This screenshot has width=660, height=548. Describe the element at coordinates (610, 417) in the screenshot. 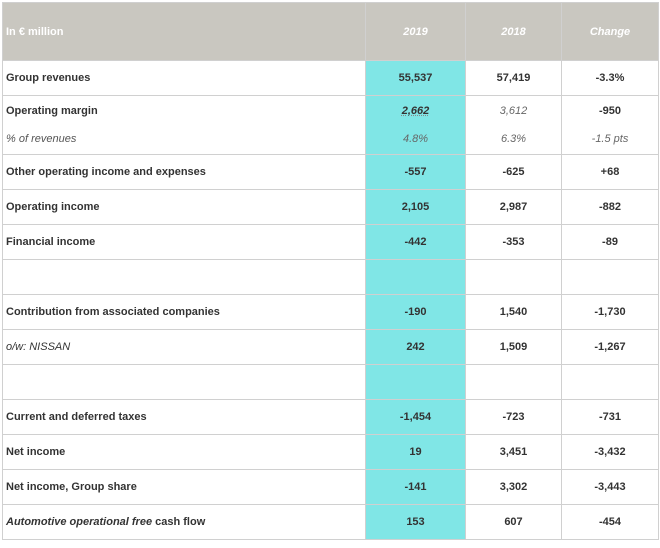

I see `value-change: -731` at that location.